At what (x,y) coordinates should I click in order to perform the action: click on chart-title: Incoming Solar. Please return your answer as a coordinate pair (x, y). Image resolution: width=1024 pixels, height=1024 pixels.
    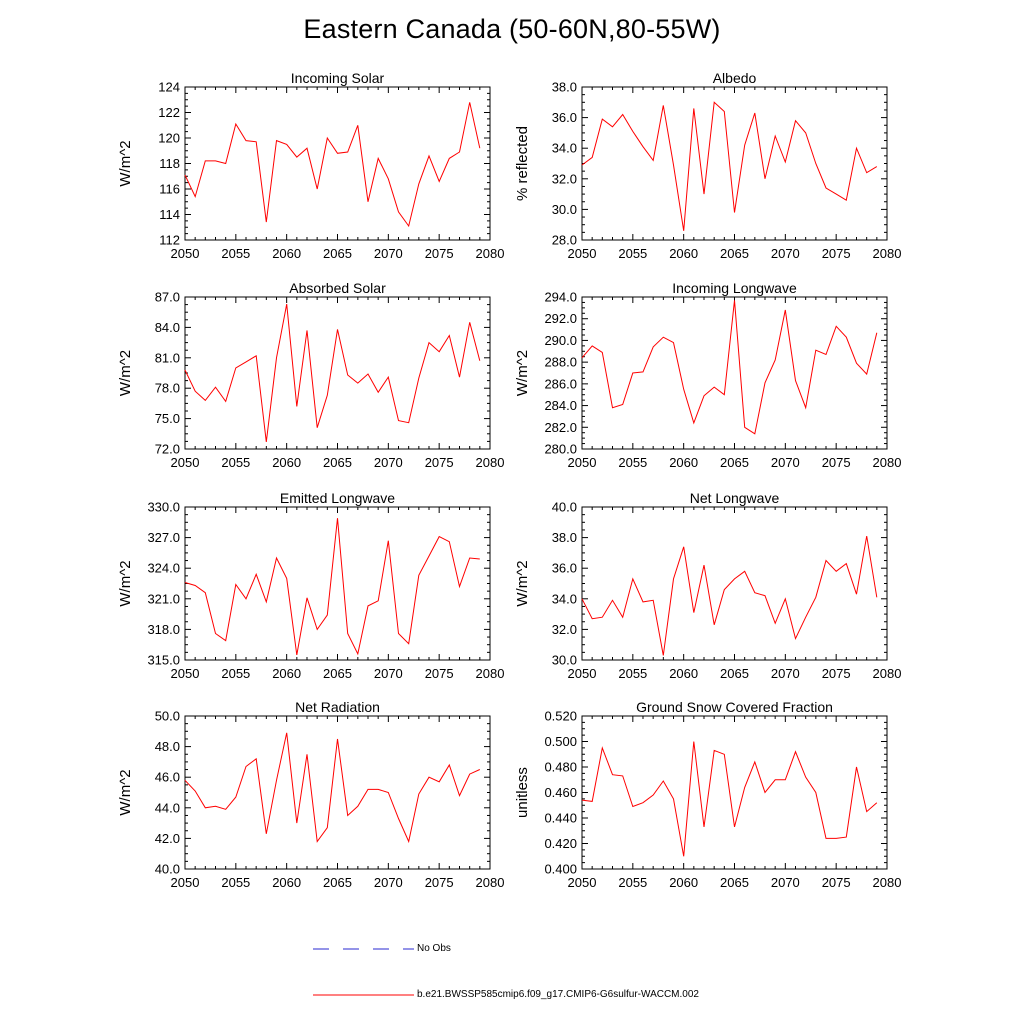
    Looking at the image, I should click on (338, 78).